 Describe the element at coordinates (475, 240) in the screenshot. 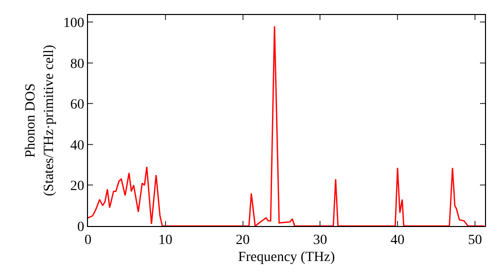

I see `x-tick-label: 50` at that location.